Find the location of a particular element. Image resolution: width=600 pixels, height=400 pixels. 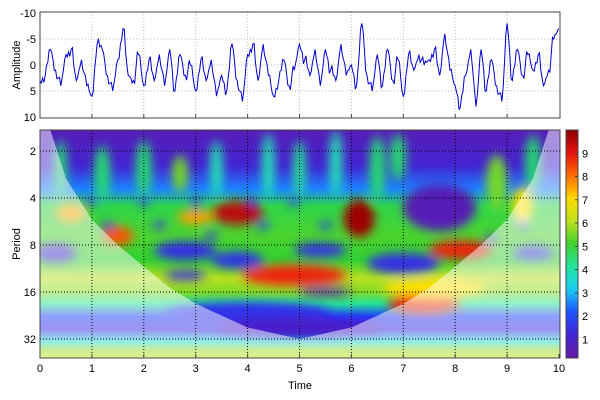

x-tick-label: 10 is located at coordinates (559, 369).